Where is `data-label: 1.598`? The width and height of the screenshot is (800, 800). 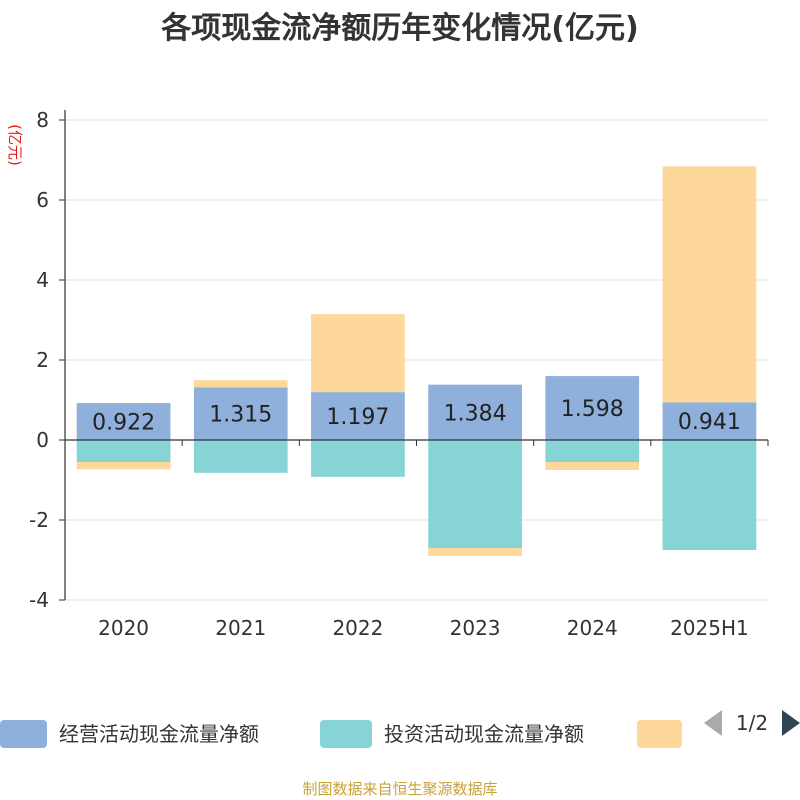 data-label: 1.598 is located at coordinates (592, 409).